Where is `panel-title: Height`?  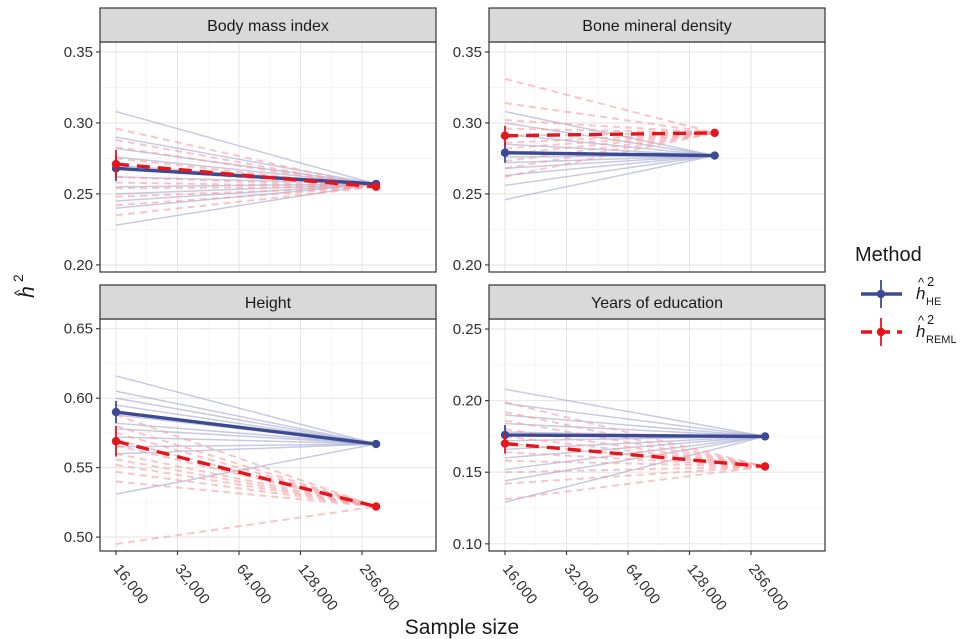
panel-title: Height is located at coordinates (268, 303).